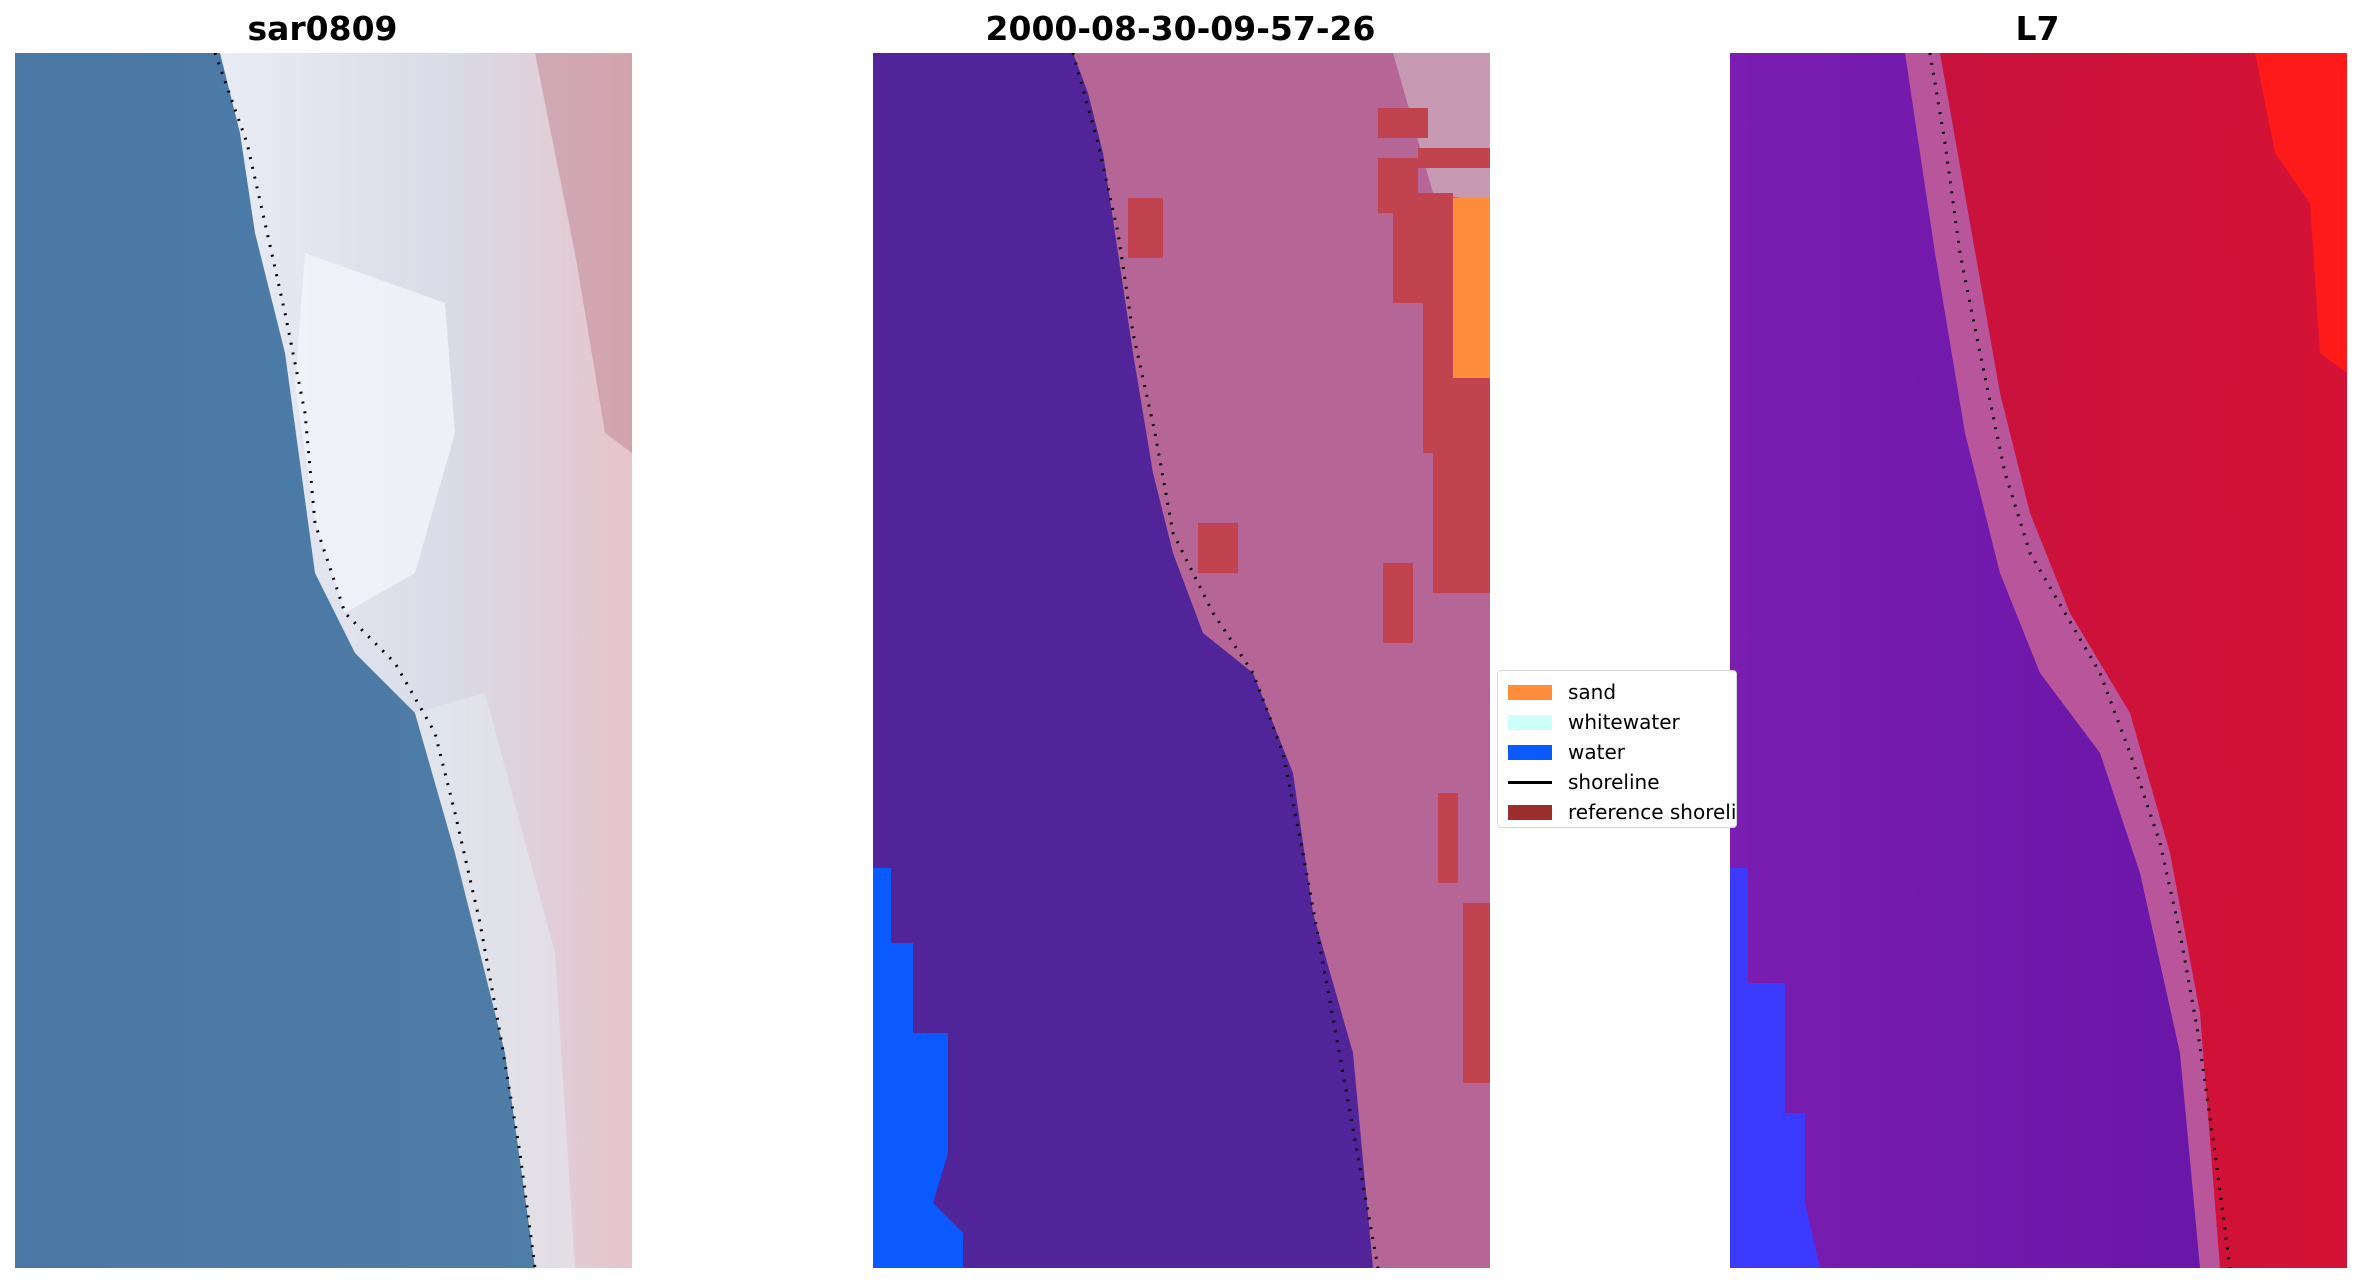 Image resolution: width=2361 pixels, height=1283 pixels. What do you see at coordinates (1592, 692) in the screenshot?
I see `legend-label: sand` at bounding box center [1592, 692].